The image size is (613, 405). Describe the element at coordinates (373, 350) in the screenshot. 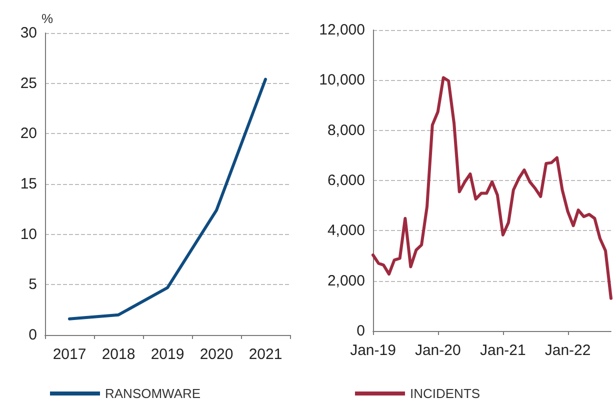

I see `x-tick-label: Jan-19` at that location.